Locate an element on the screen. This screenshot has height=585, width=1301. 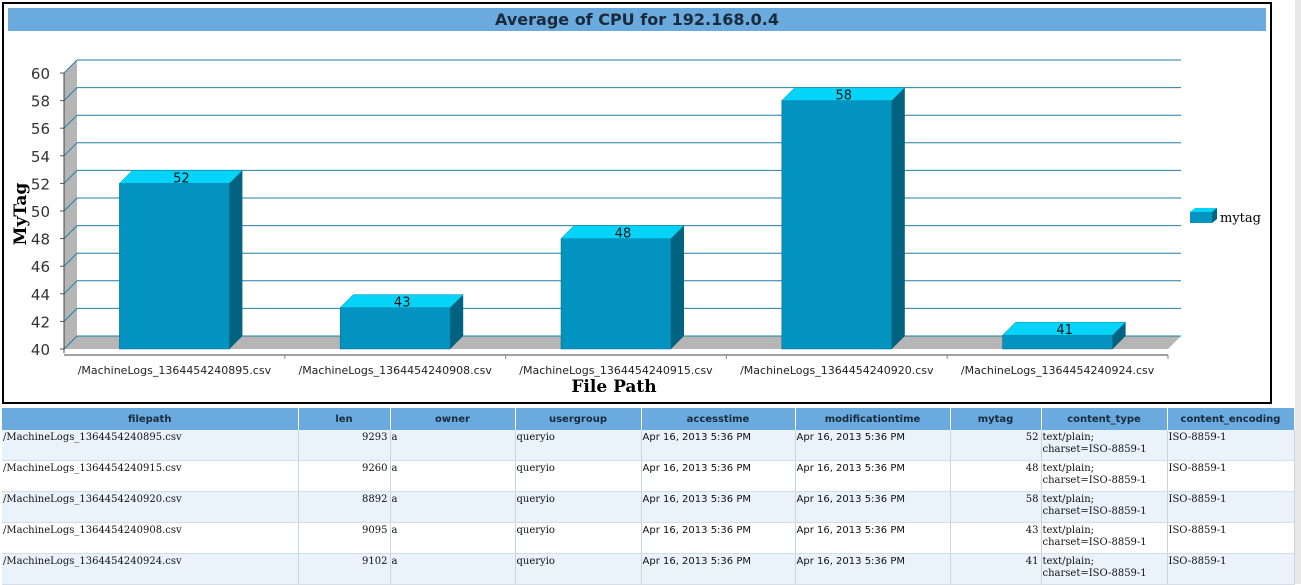
column-header-mytag: mytag is located at coordinates (996, 419).